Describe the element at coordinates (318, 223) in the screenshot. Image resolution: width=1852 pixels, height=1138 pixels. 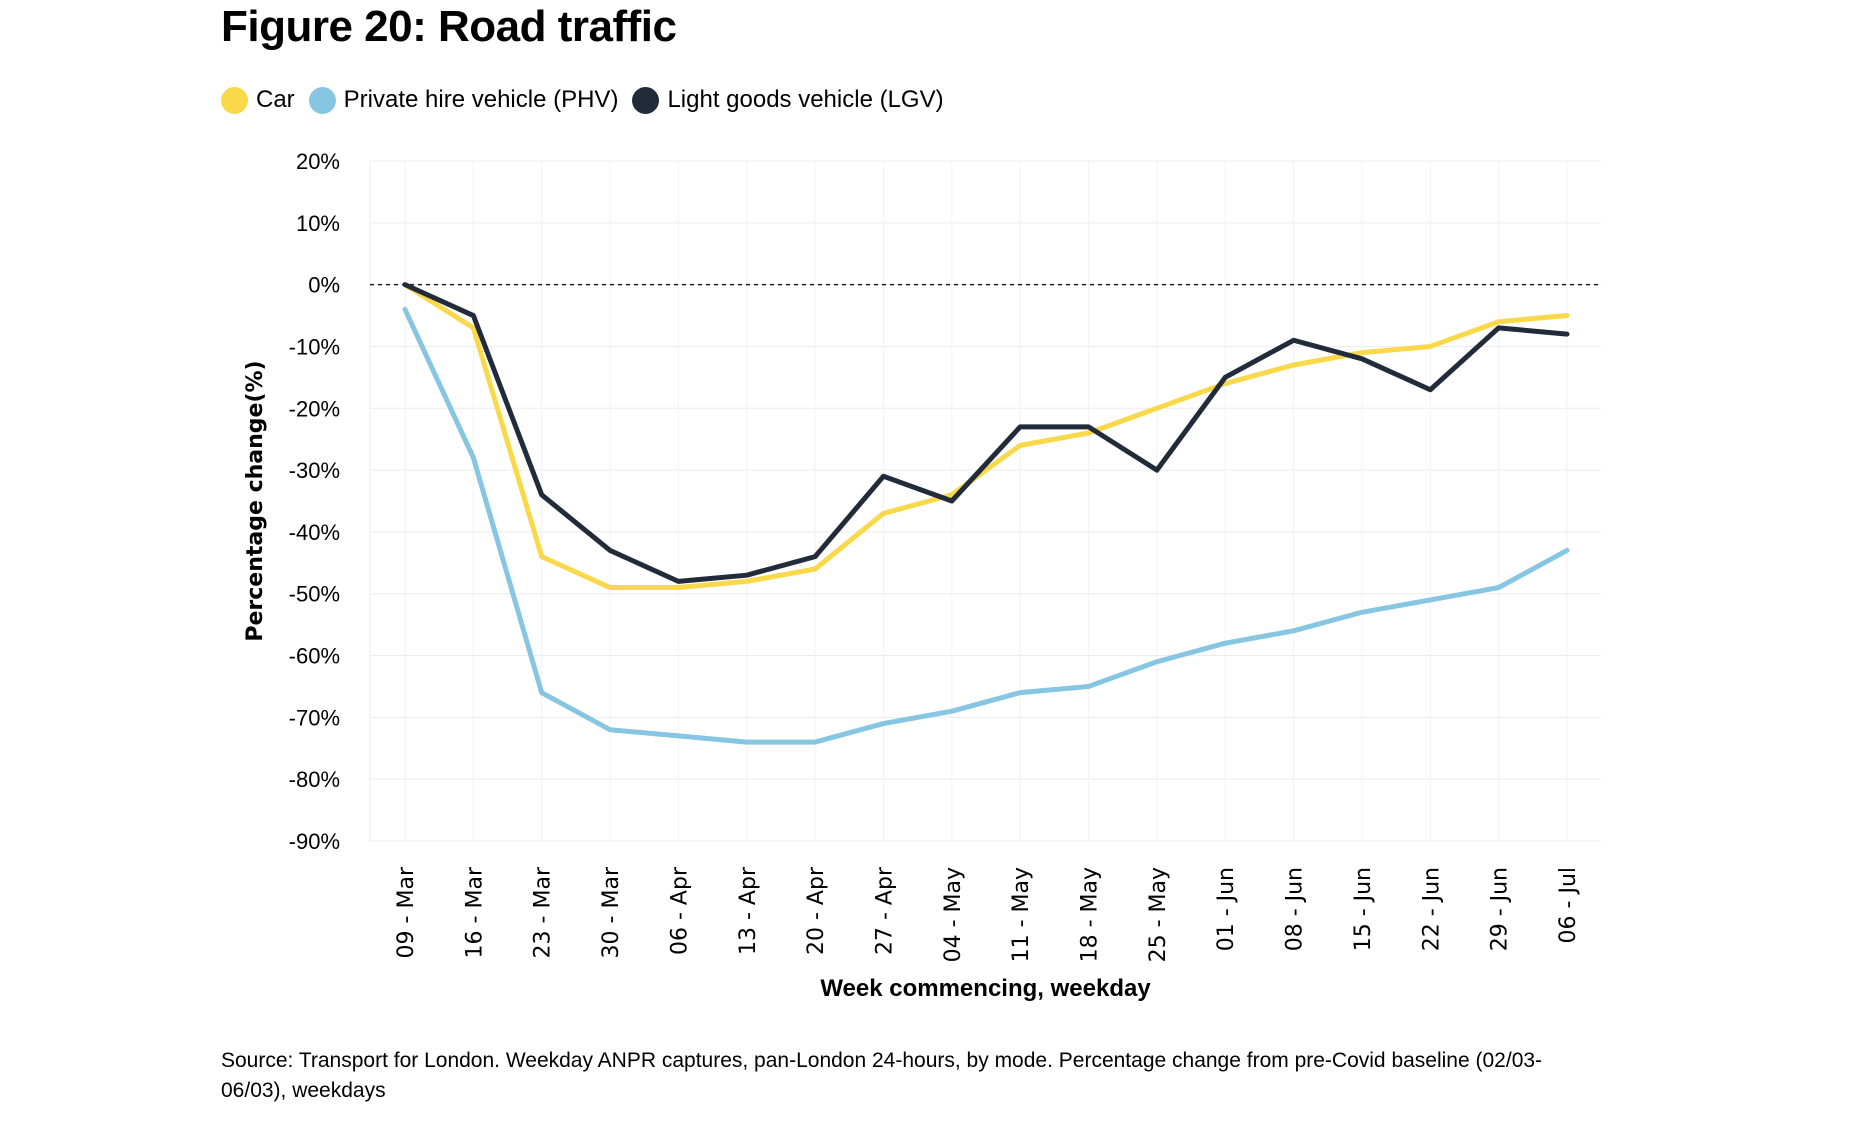
I see `y-tick-label: 10%` at that location.